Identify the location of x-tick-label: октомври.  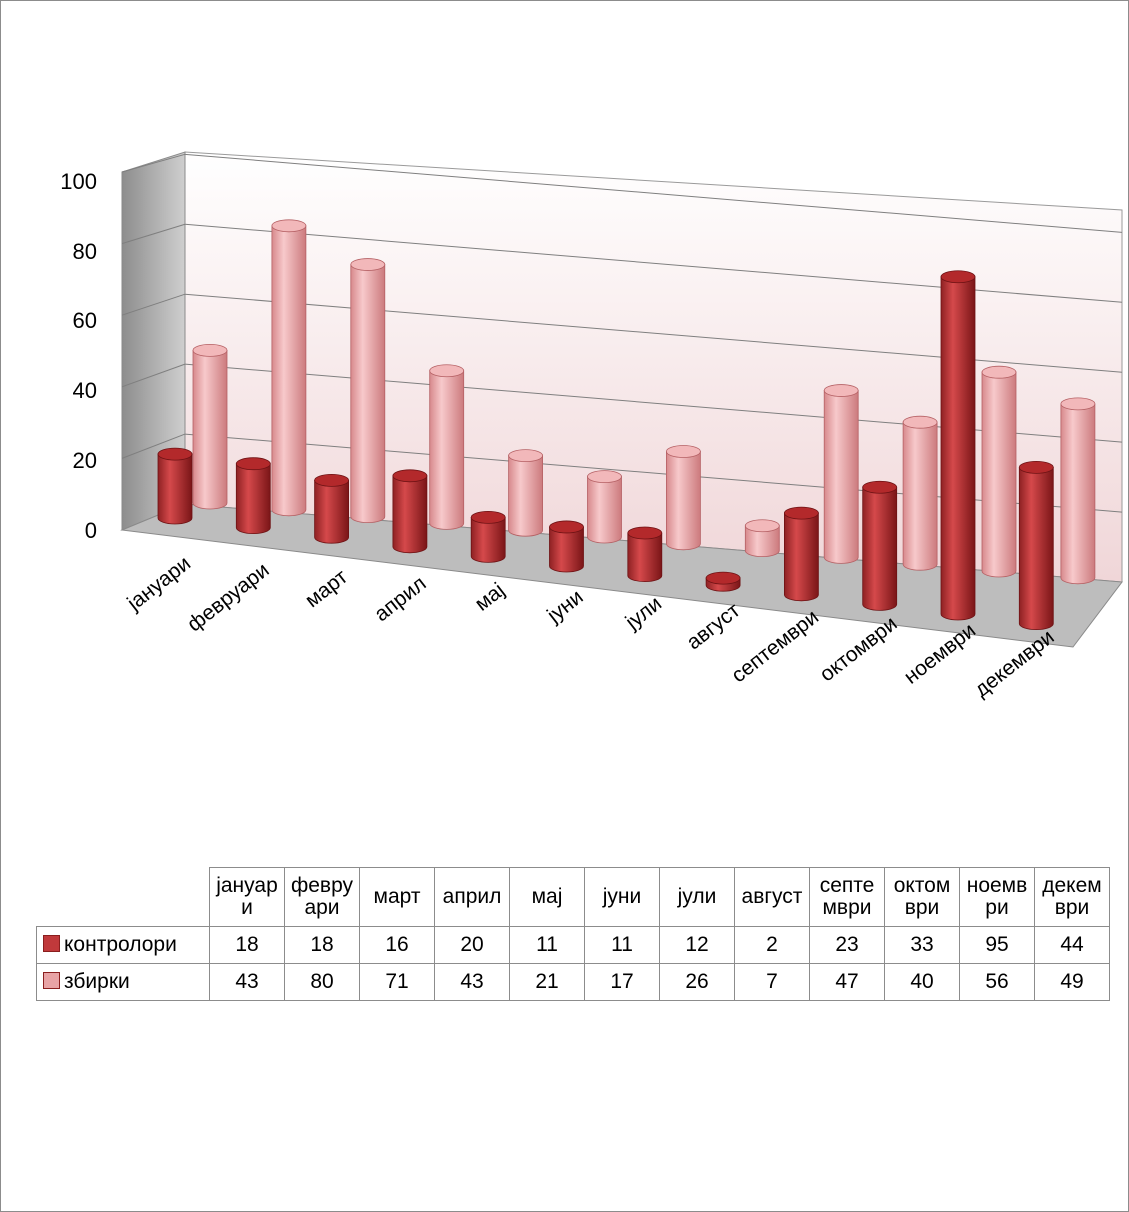
(859, 649).